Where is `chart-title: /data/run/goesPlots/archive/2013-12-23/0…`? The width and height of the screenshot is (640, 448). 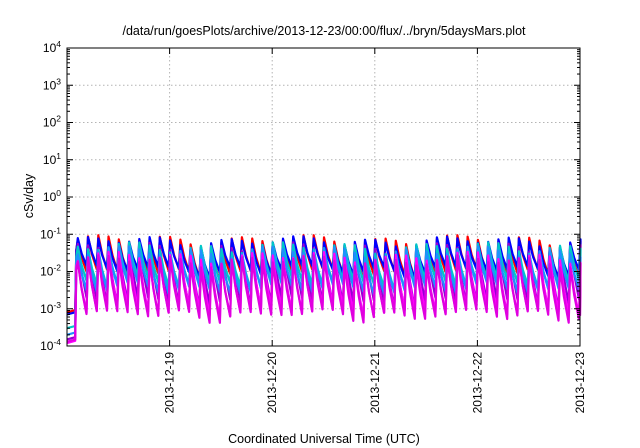
chart-title: /data/run/goesPlots/archive/2013-12-23/0… is located at coordinates (324, 31).